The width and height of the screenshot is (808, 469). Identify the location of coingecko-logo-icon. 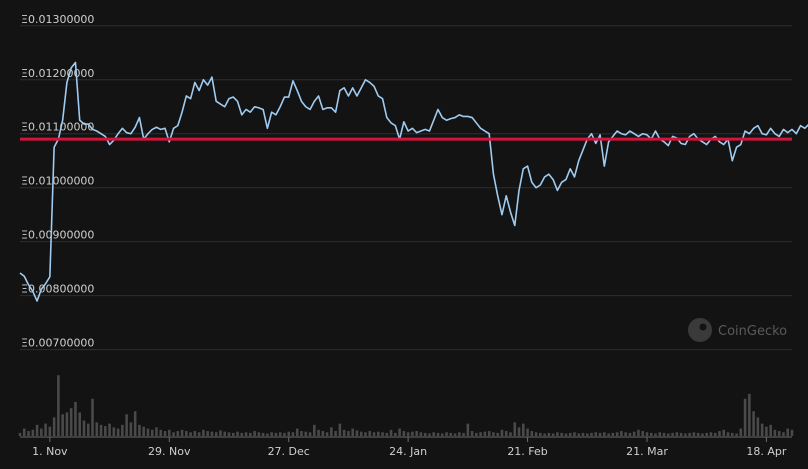
(700, 330).